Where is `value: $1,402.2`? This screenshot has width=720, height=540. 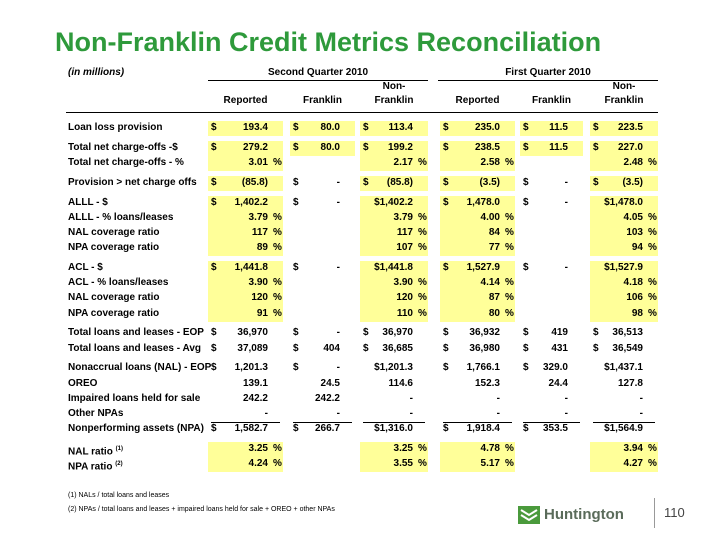 value: $1,402.2 is located at coordinates (393, 202).